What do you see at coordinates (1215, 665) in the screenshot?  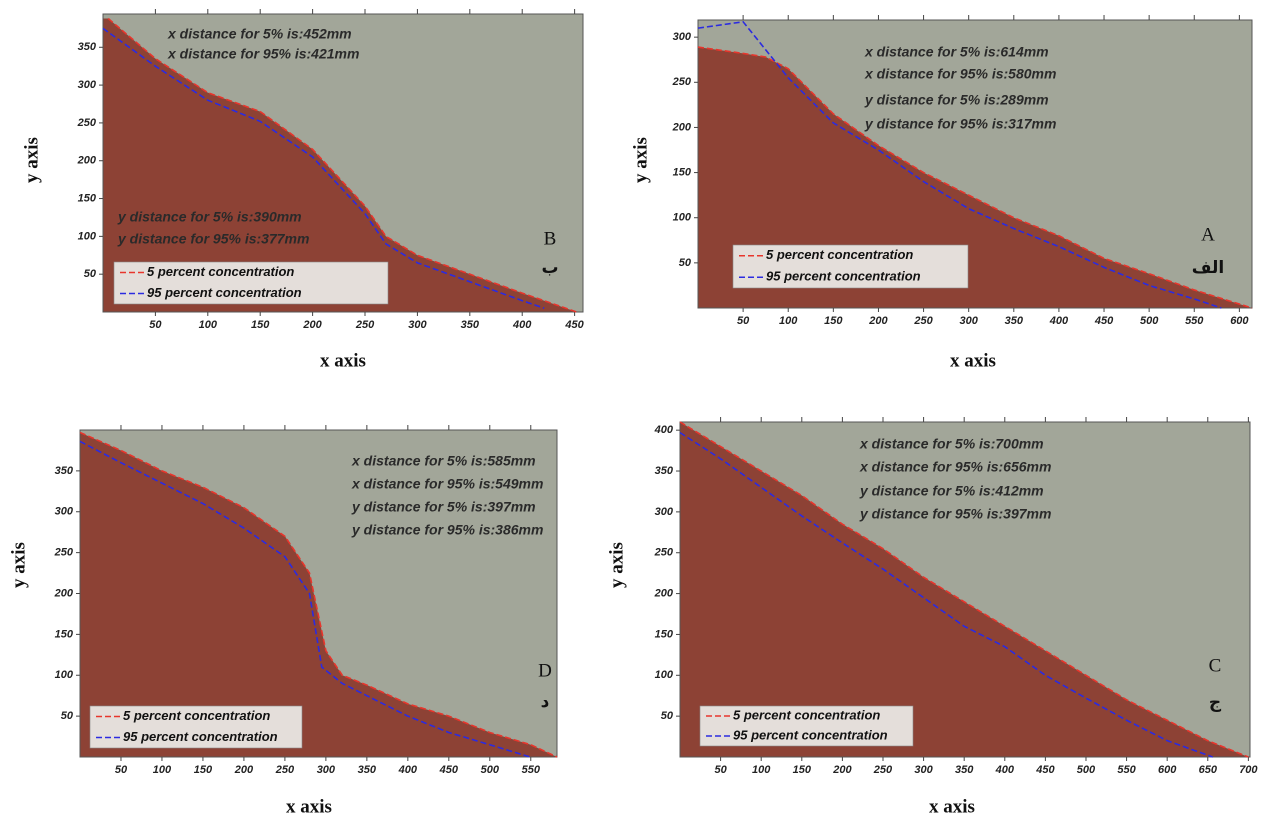 I see `panel-label: C` at bounding box center [1215, 665].